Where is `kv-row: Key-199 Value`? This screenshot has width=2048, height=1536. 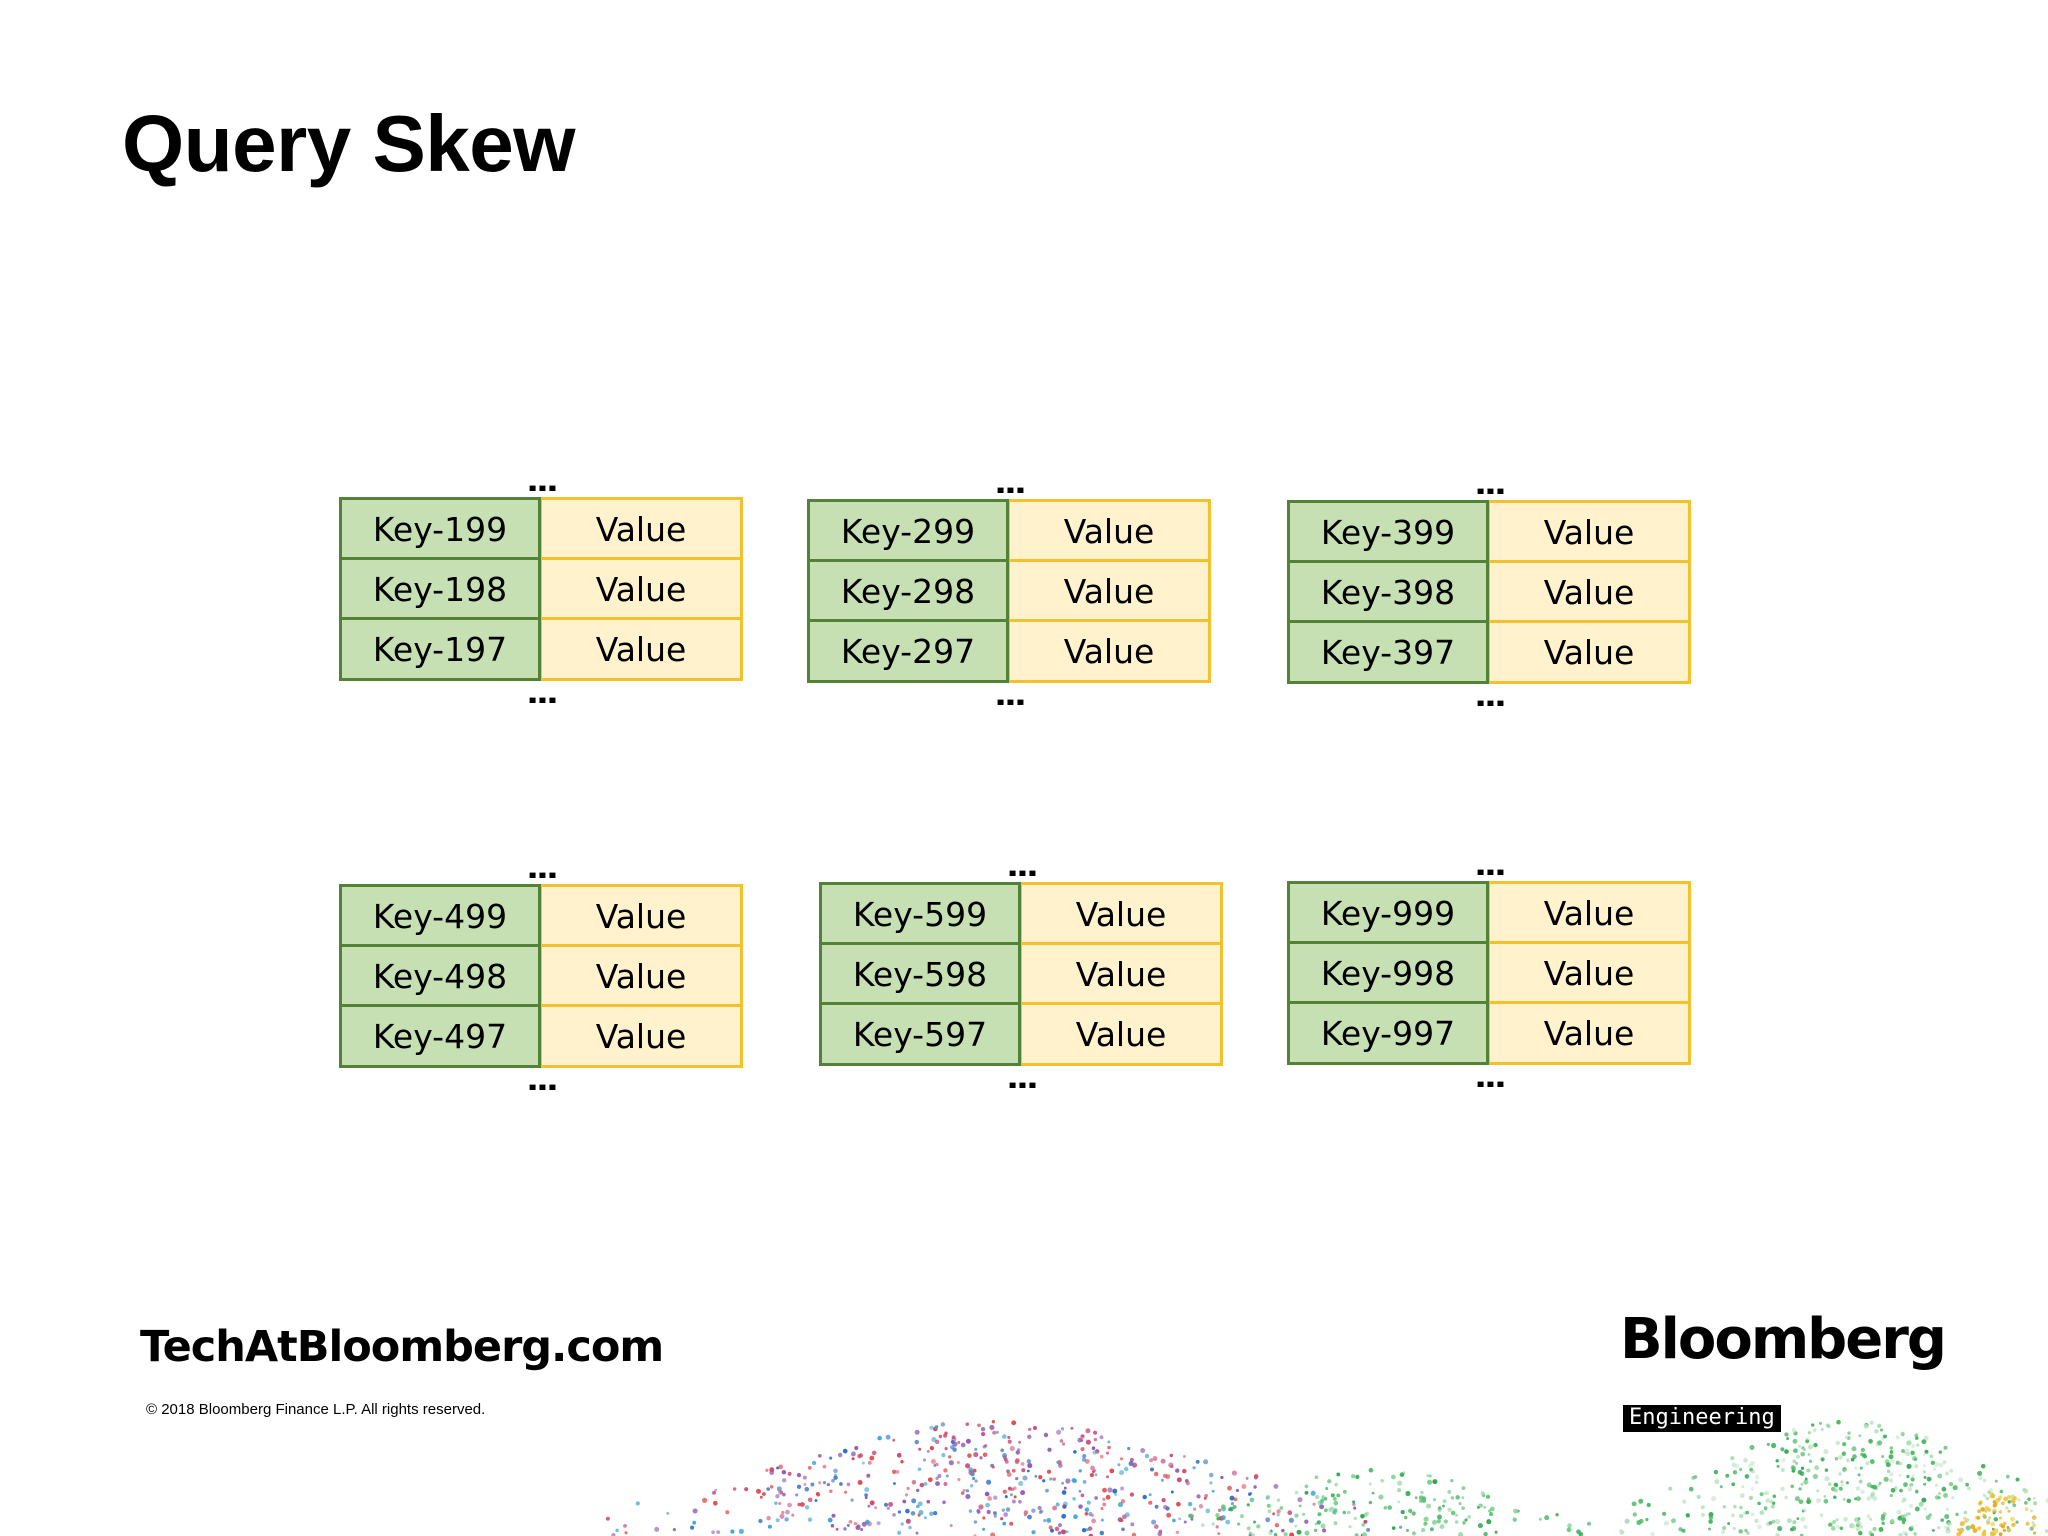 kv-row: Key-199 Value is located at coordinates (541, 529).